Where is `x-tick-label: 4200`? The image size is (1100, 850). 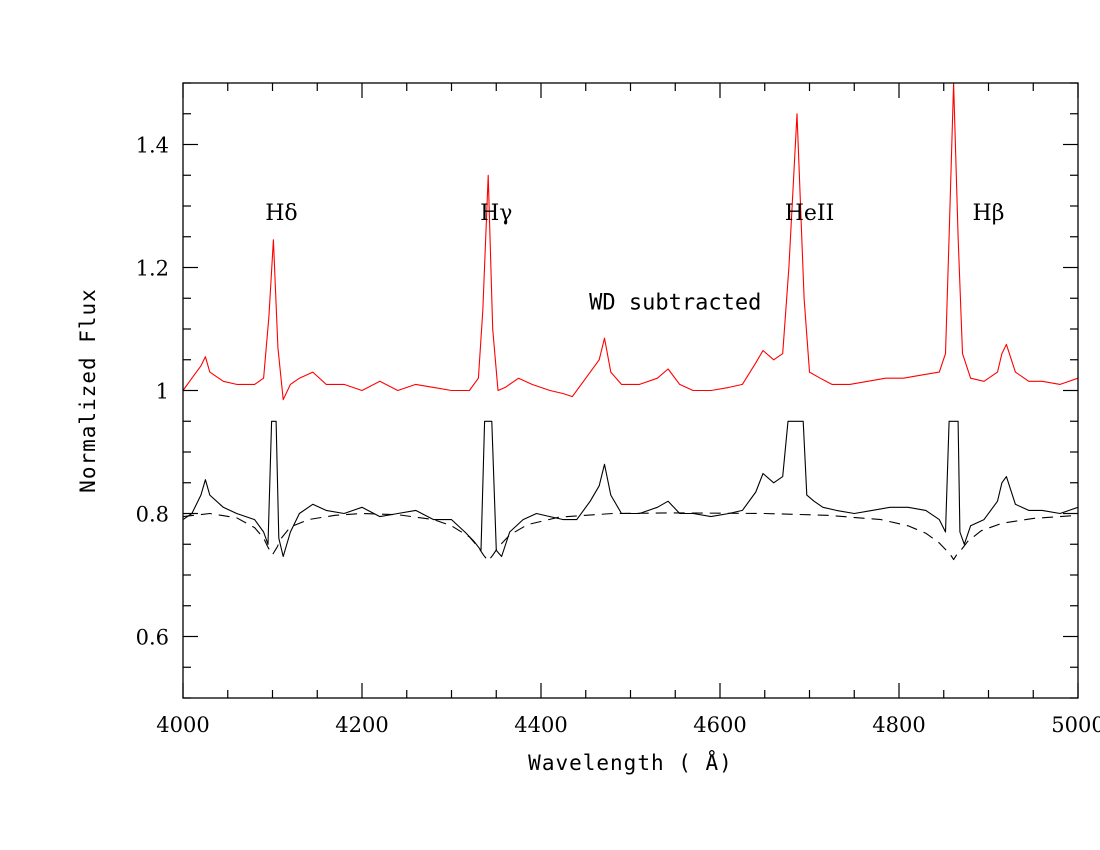
x-tick-label: 4200 is located at coordinates (361, 725).